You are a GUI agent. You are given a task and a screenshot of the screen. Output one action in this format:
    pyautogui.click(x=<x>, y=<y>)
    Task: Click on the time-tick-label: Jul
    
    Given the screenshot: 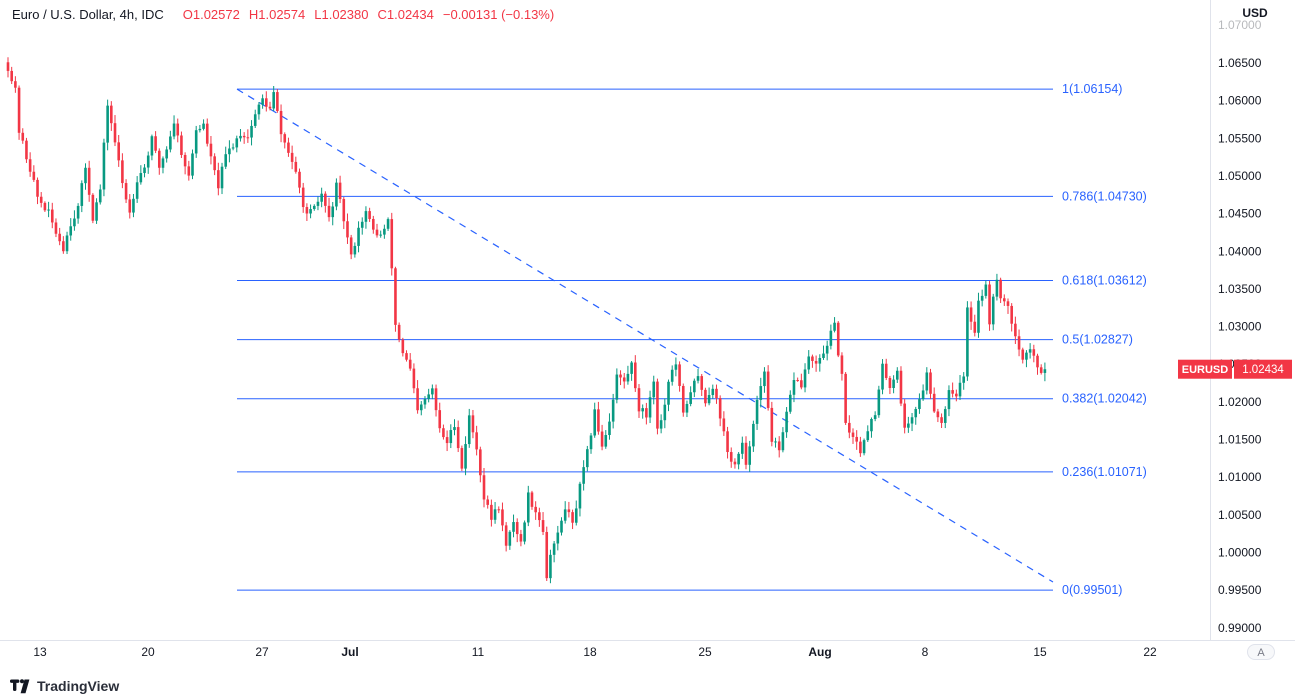 What is the action you would take?
    pyautogui.click(x=349, y=652)
    